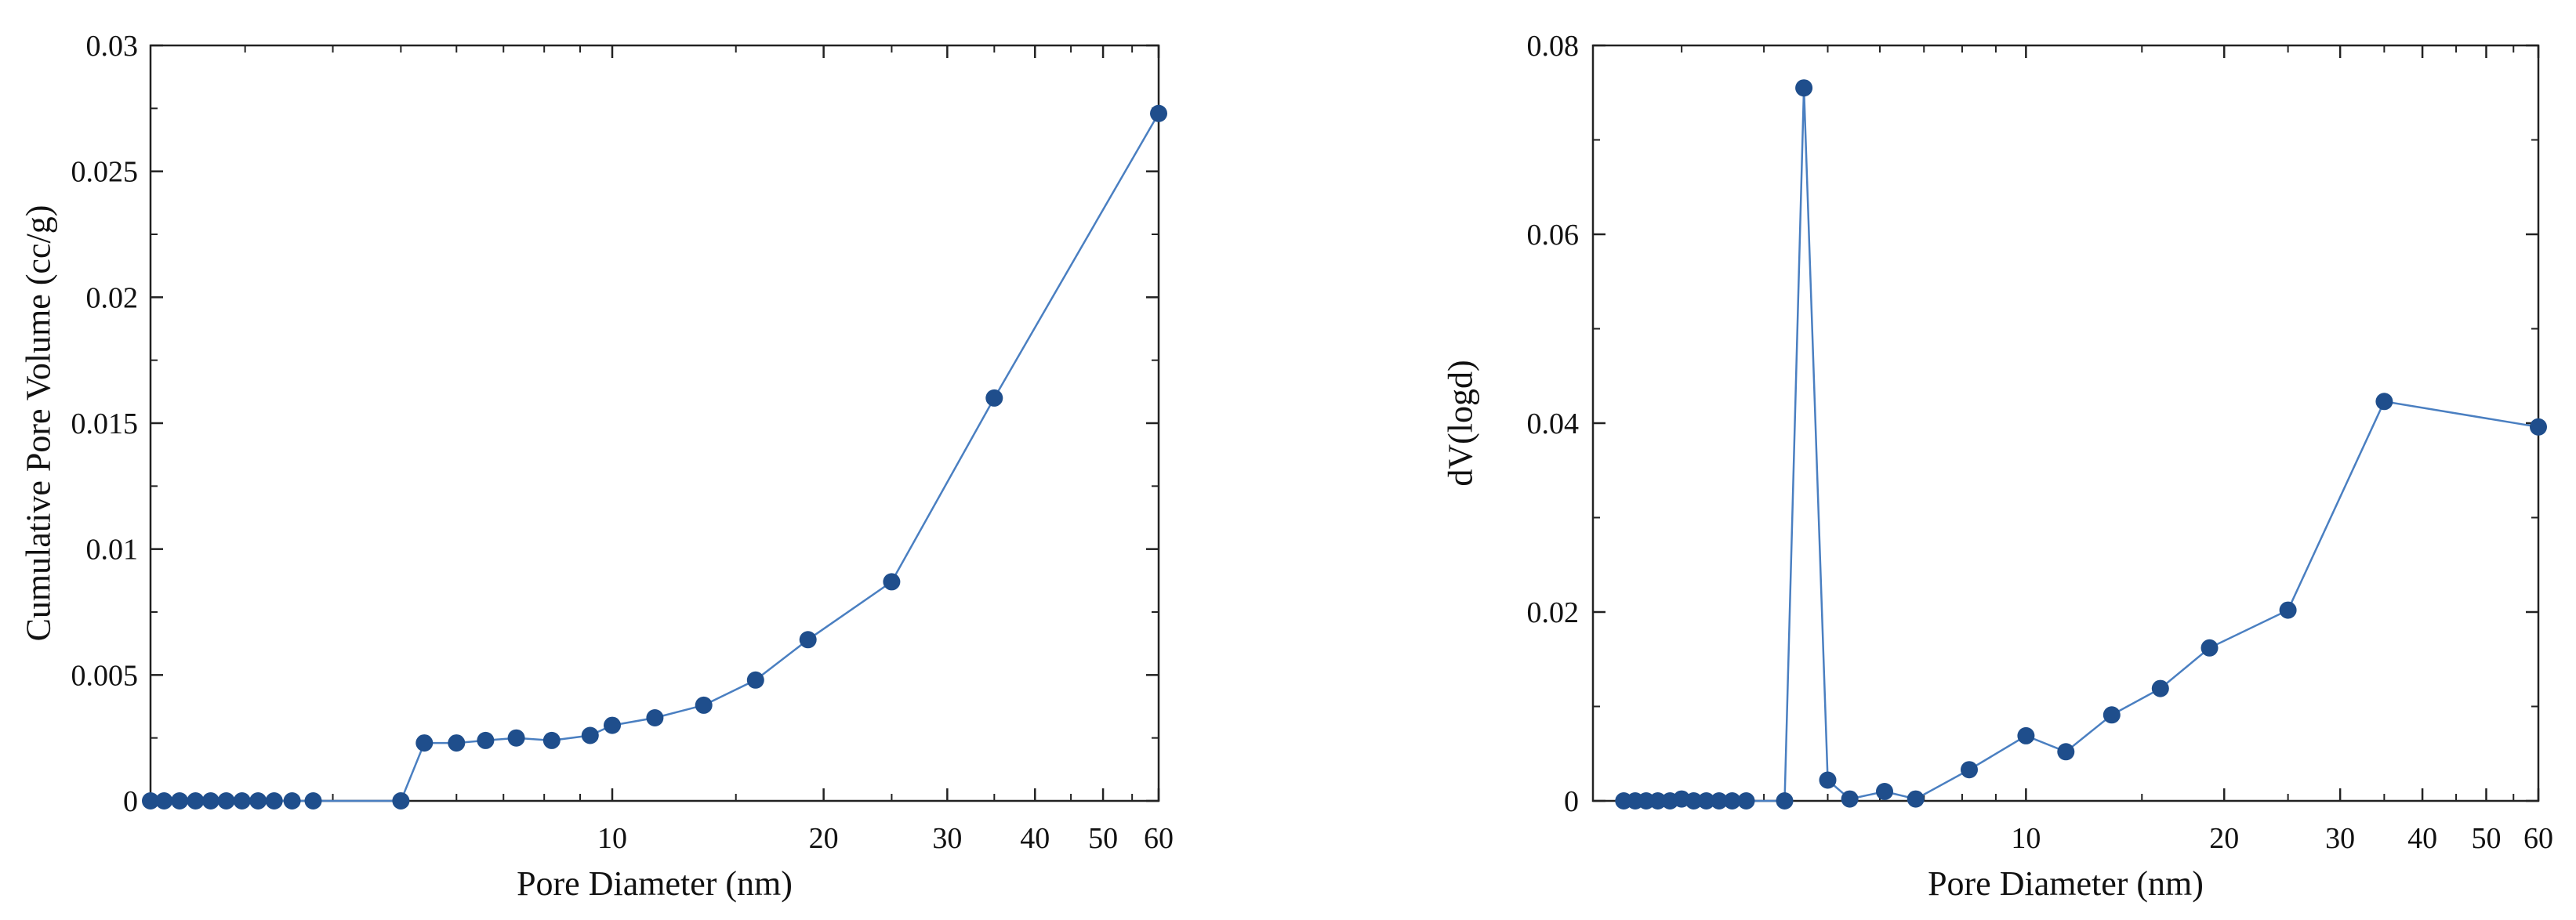 The height and width of the screenshot is (920, 2576). Describe the element at coordinates (1554, 47) in the screenshot. I see `y-tick-label: 0.08` at that location.